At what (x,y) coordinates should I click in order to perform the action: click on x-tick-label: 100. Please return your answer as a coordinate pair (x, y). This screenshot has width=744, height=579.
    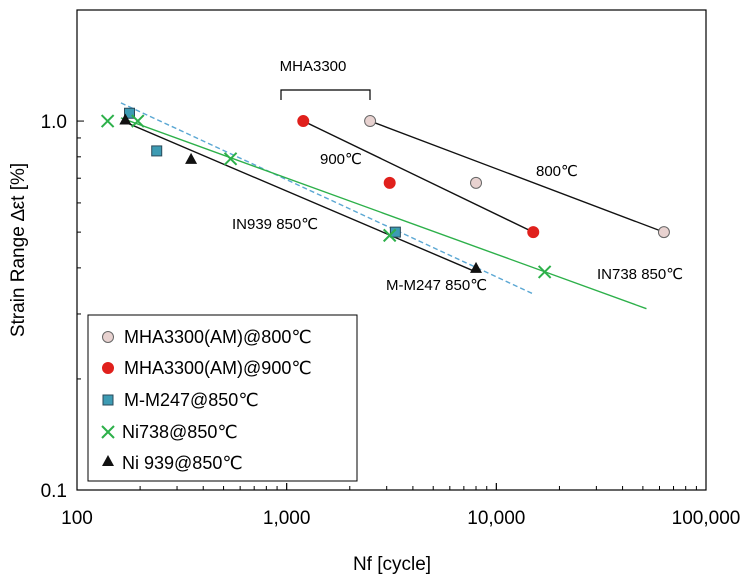
    Looking at the image, I should click on (77, 518).